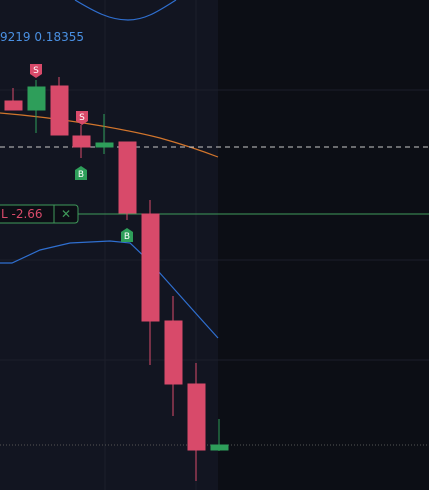 The width and height of the screenshot is (429, 490). Describe the element at coordinates (66, 214) in the screenshot. I see `close-order-button: ✕` at that location.